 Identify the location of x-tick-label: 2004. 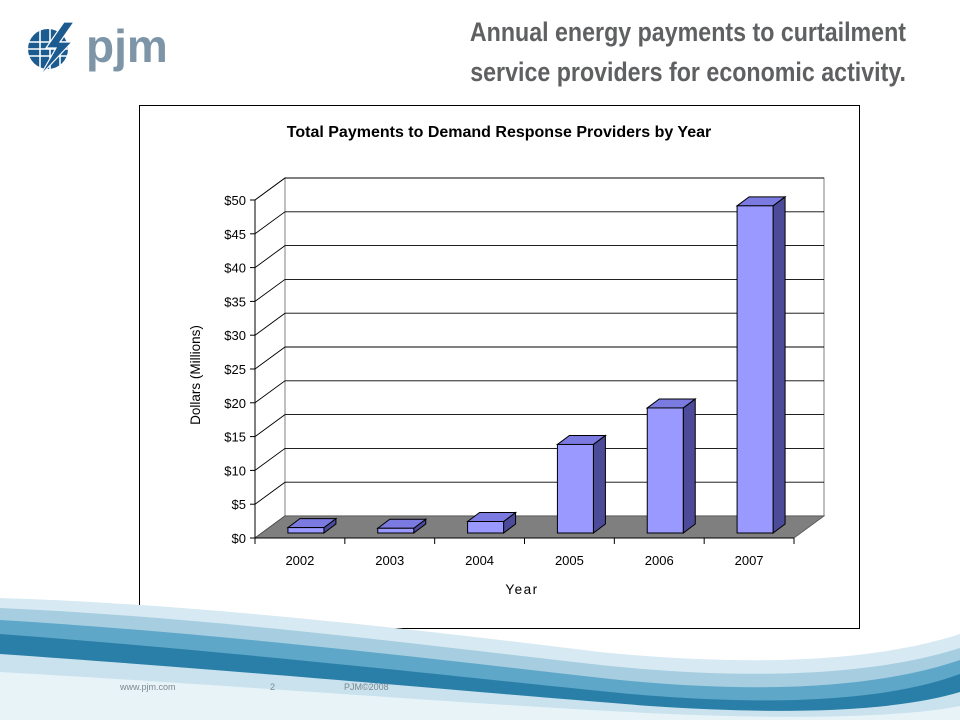
(479, 560).